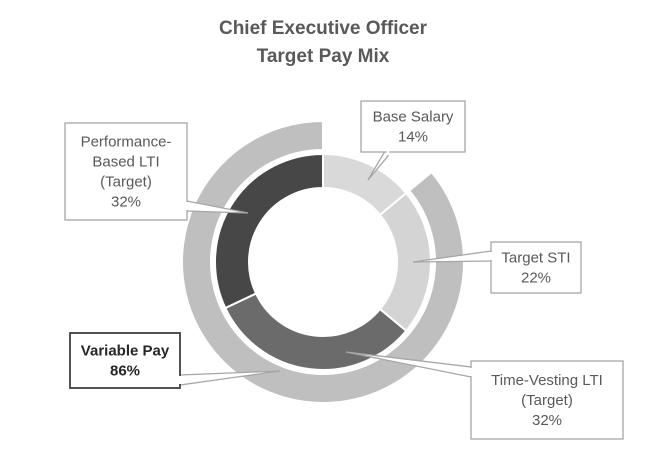 The image size is (646, 450). I want to click on chart-title-line-1: Chief Executive Officer, so click(323, 28).